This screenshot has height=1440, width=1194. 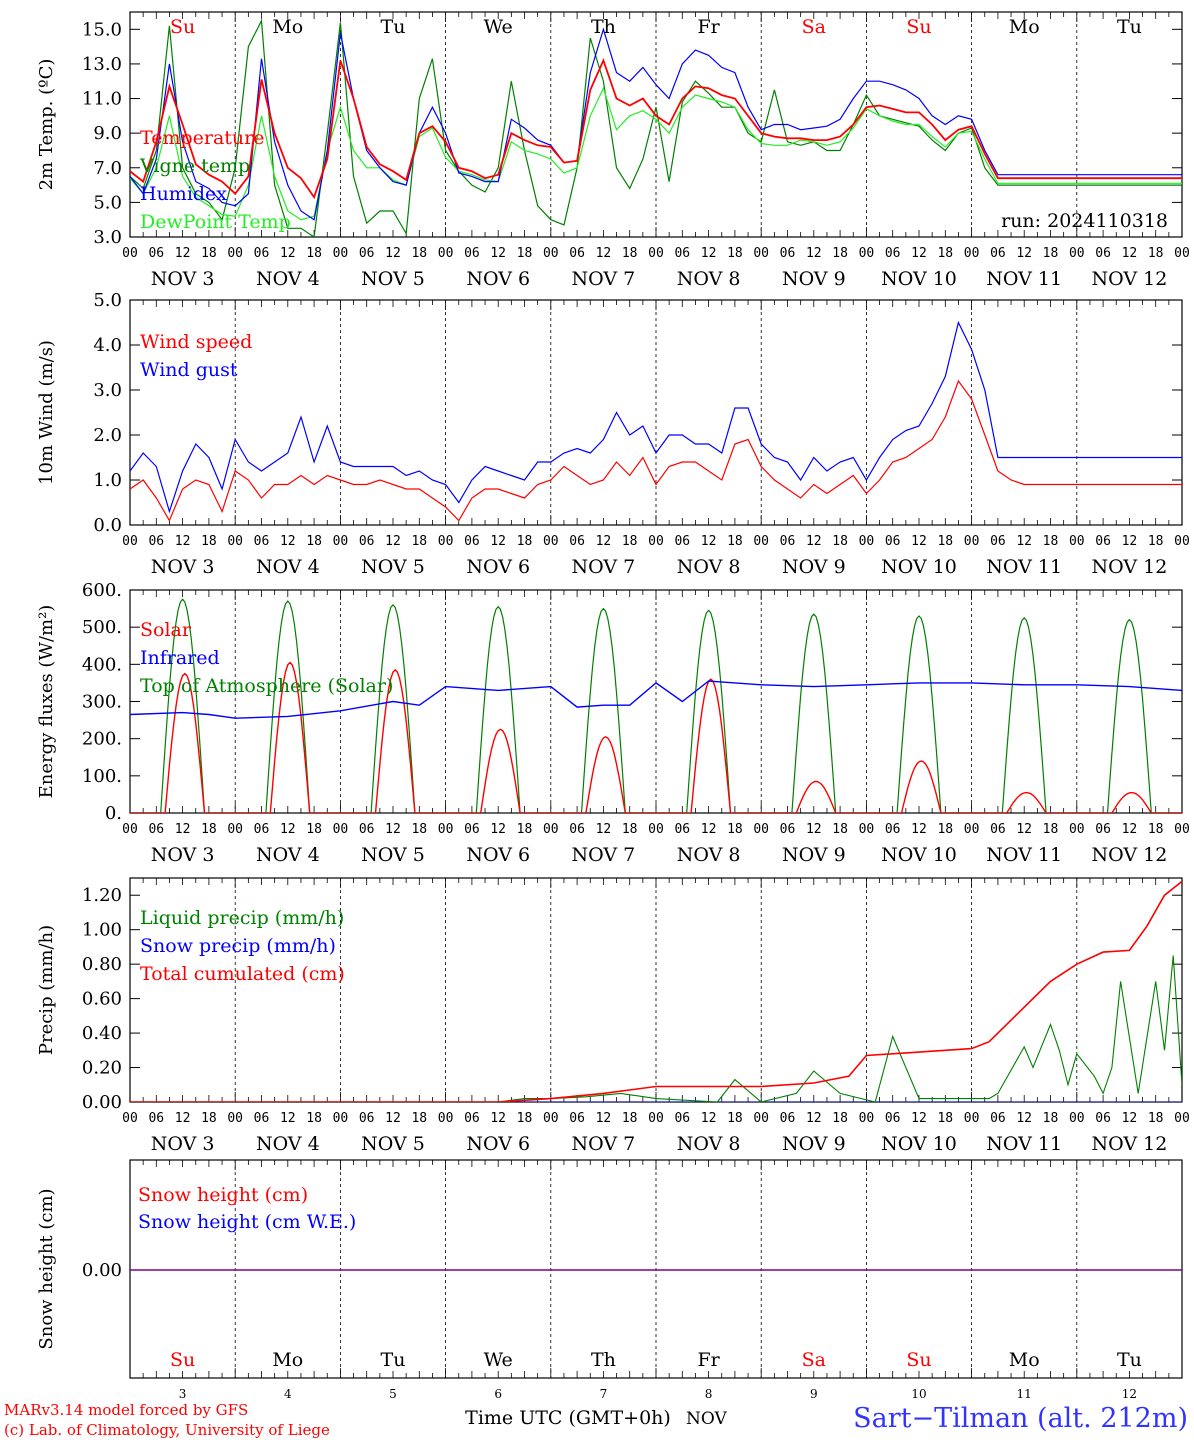 I want to click on y-axis-label: Energy fluxes (W/m²), so click(x=46, y=702).